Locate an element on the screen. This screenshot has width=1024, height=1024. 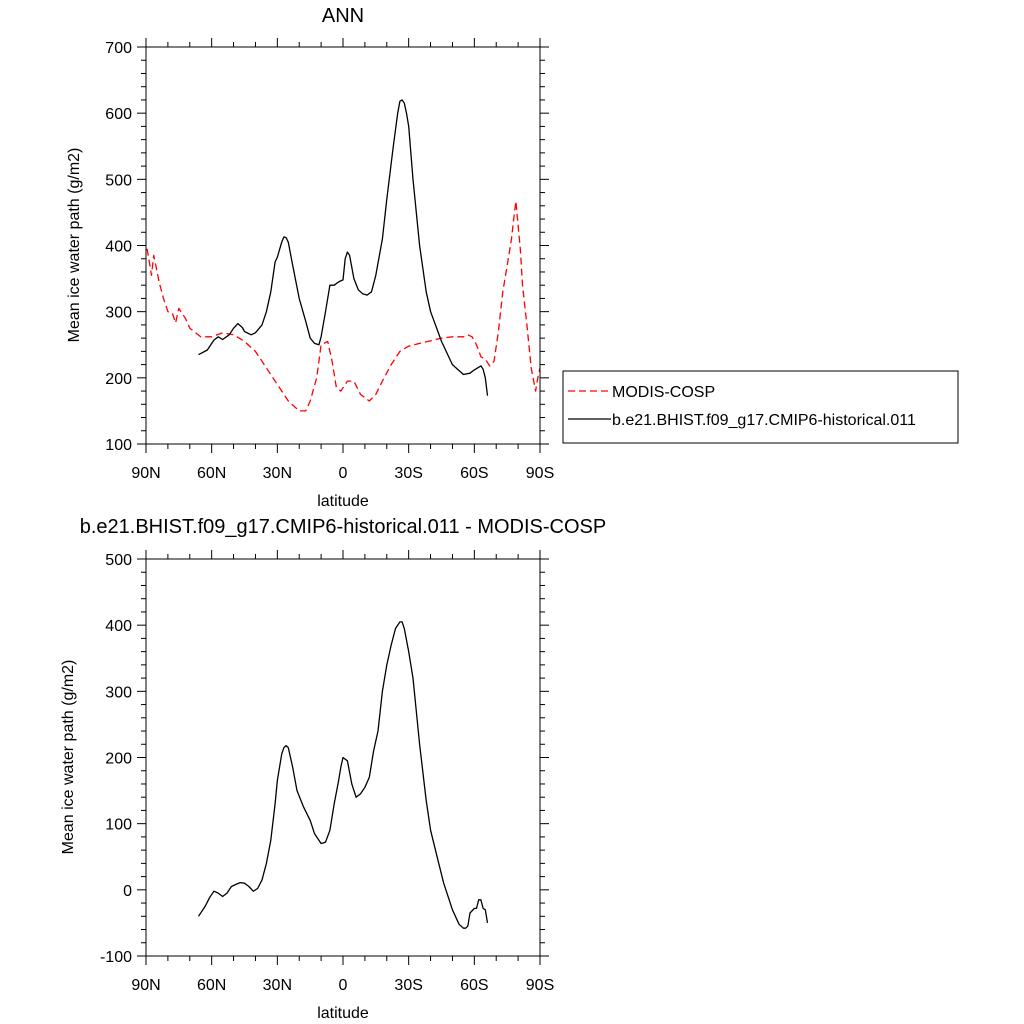
y-tick-label: -100 is located at coordinates (116, 957).